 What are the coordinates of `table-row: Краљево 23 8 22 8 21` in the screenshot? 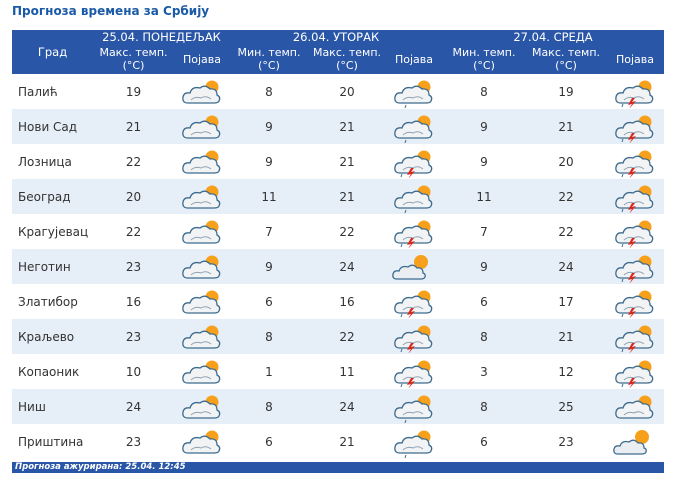 It's located at (338, 336).